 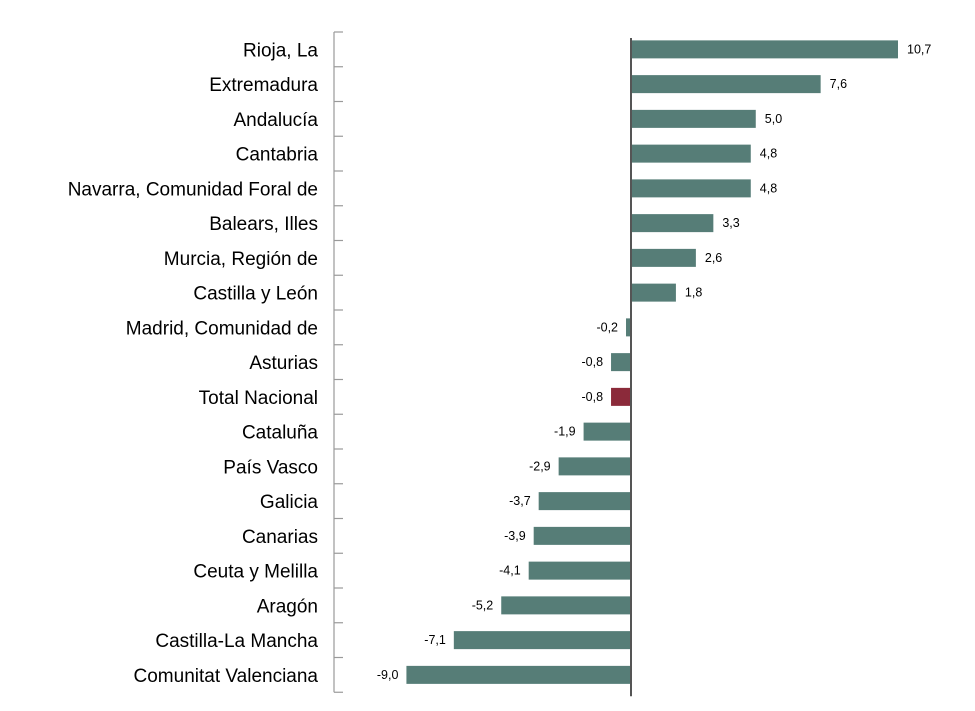 What do you see at coordinates (510, 571) in the screenshot?
I see `value-label: -4,1` at bounding box center [510, 571].